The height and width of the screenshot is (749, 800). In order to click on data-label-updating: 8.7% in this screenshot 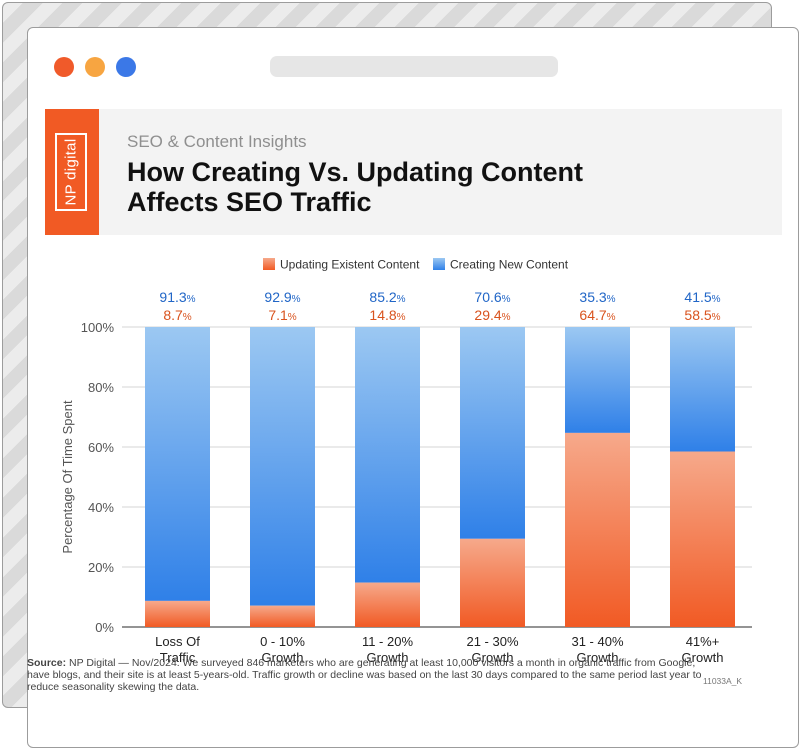, I will do `click(177, 315)`.